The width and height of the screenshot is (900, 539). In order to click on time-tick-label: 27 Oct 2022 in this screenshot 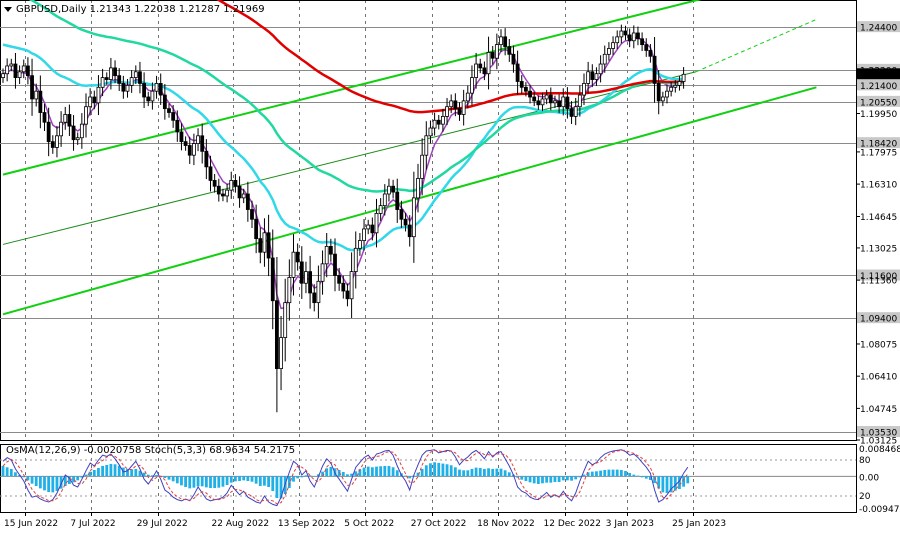, I will do `click(439, 524)`.